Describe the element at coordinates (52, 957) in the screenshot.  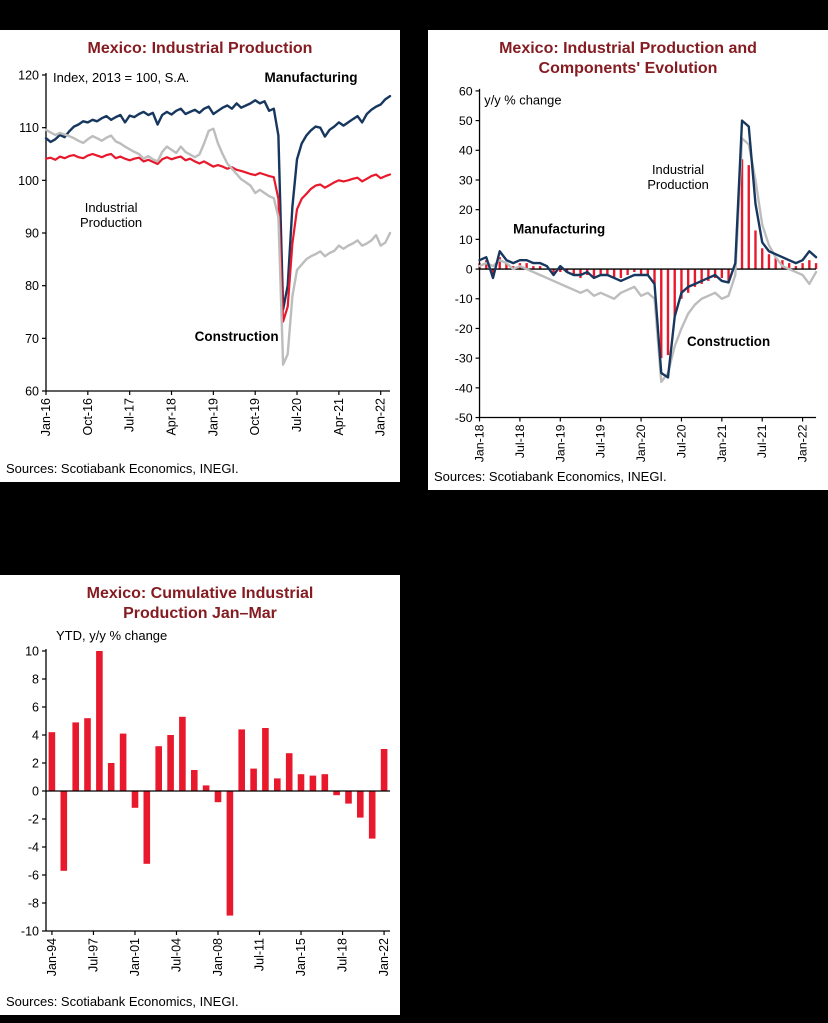
I see `svg-text: Jan-94` at that location.